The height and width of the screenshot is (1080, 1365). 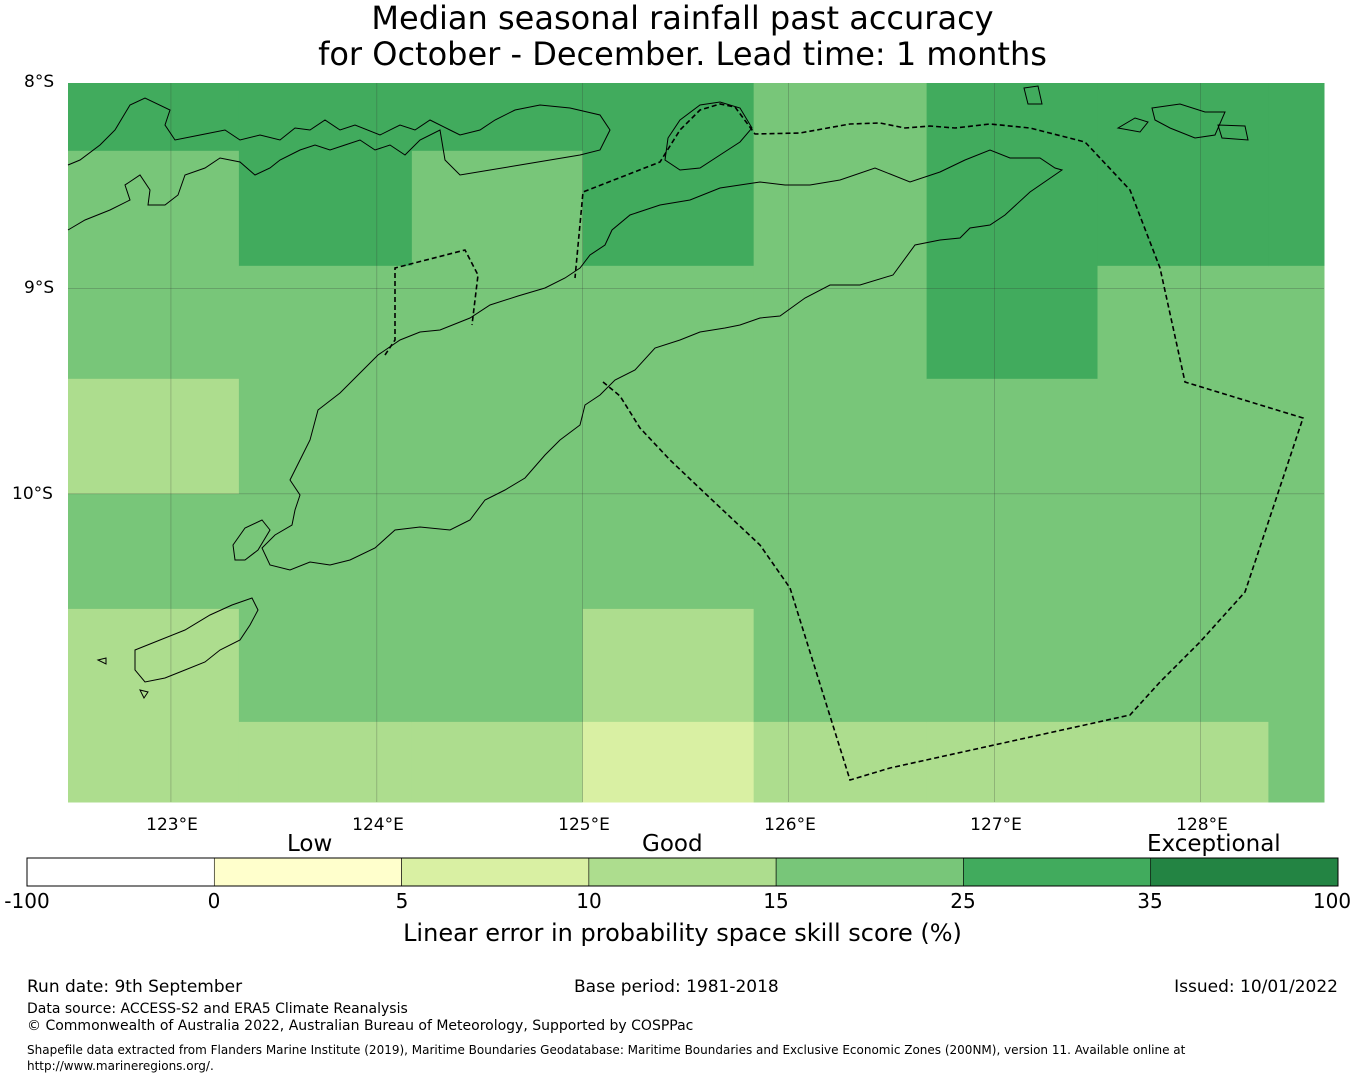 What do you see at coordinates (584, 825) in the screenshot?
I see `lon-label: 125°E` at bounding box center [584, 825].